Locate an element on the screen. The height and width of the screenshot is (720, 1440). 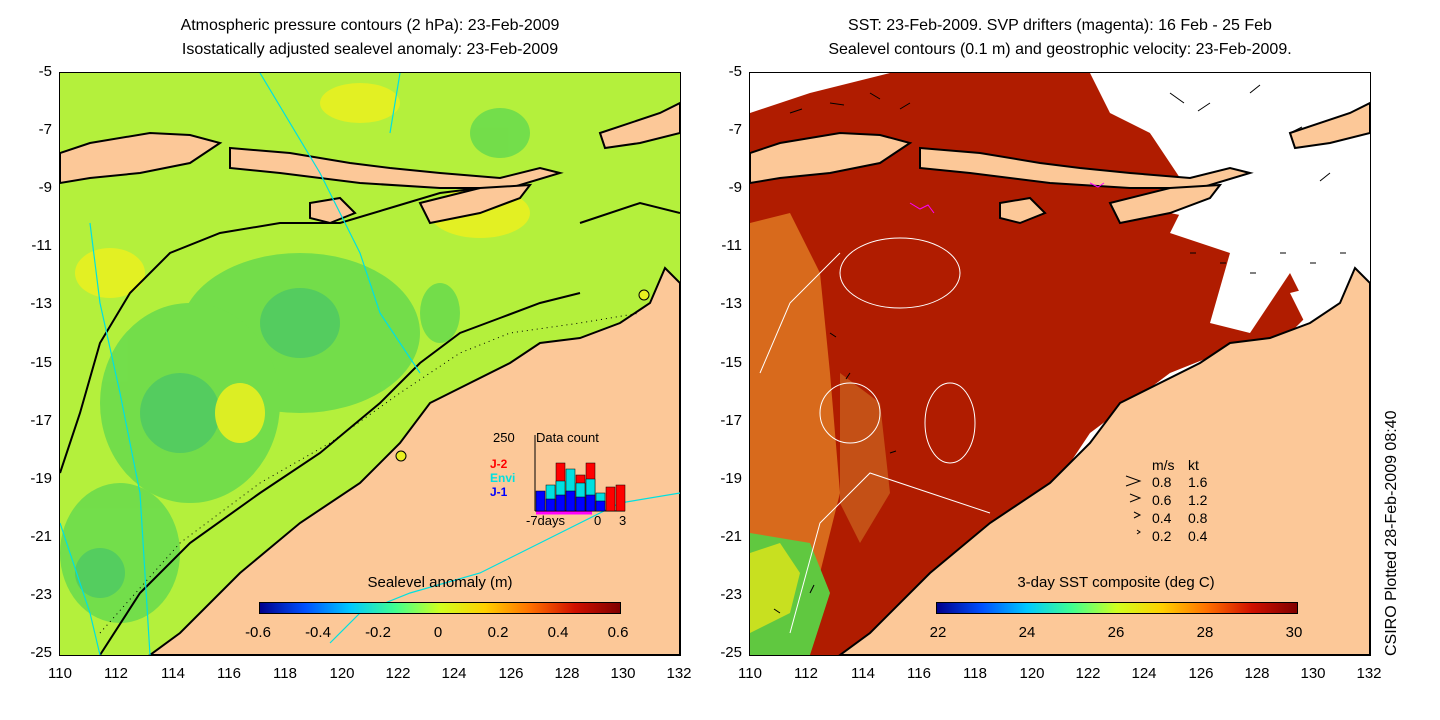
left-colorbar is located at coordinates (440, 608).